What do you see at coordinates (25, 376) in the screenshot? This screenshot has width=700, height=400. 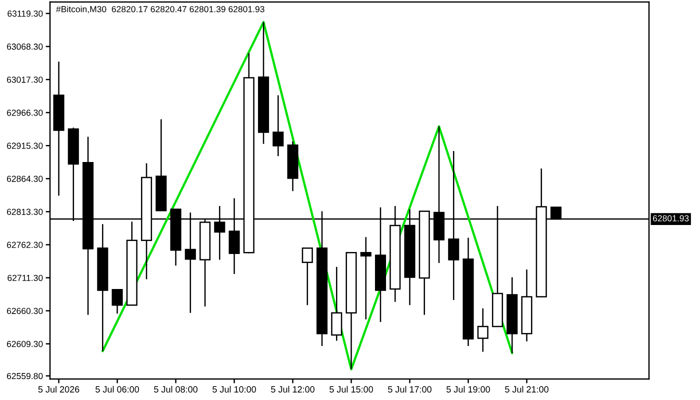 I see `y-tick-label: 62559.80` at bounding box center [25, 376].